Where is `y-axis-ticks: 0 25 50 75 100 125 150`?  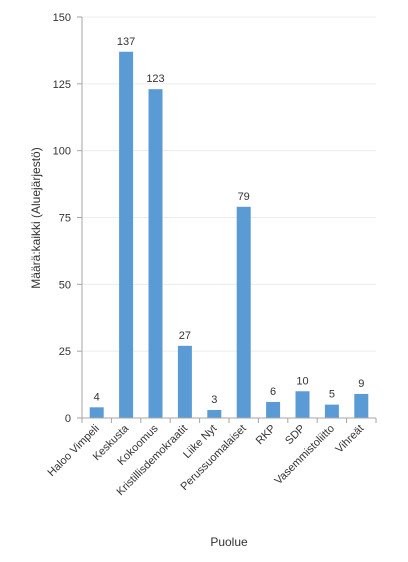
y-axis-ticks: 0 25 50 75 100 125 150 is located at coordinates (67, 218).